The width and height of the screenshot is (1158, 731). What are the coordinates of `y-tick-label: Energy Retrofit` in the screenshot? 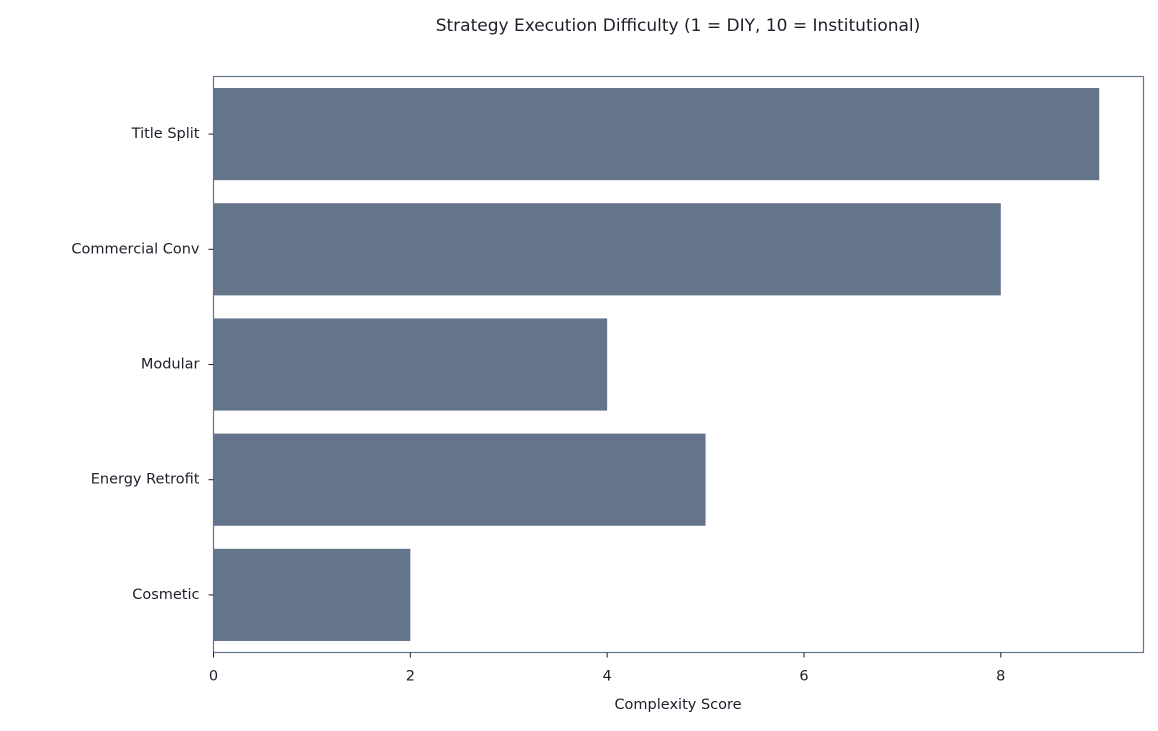 It's located at (145, 480).